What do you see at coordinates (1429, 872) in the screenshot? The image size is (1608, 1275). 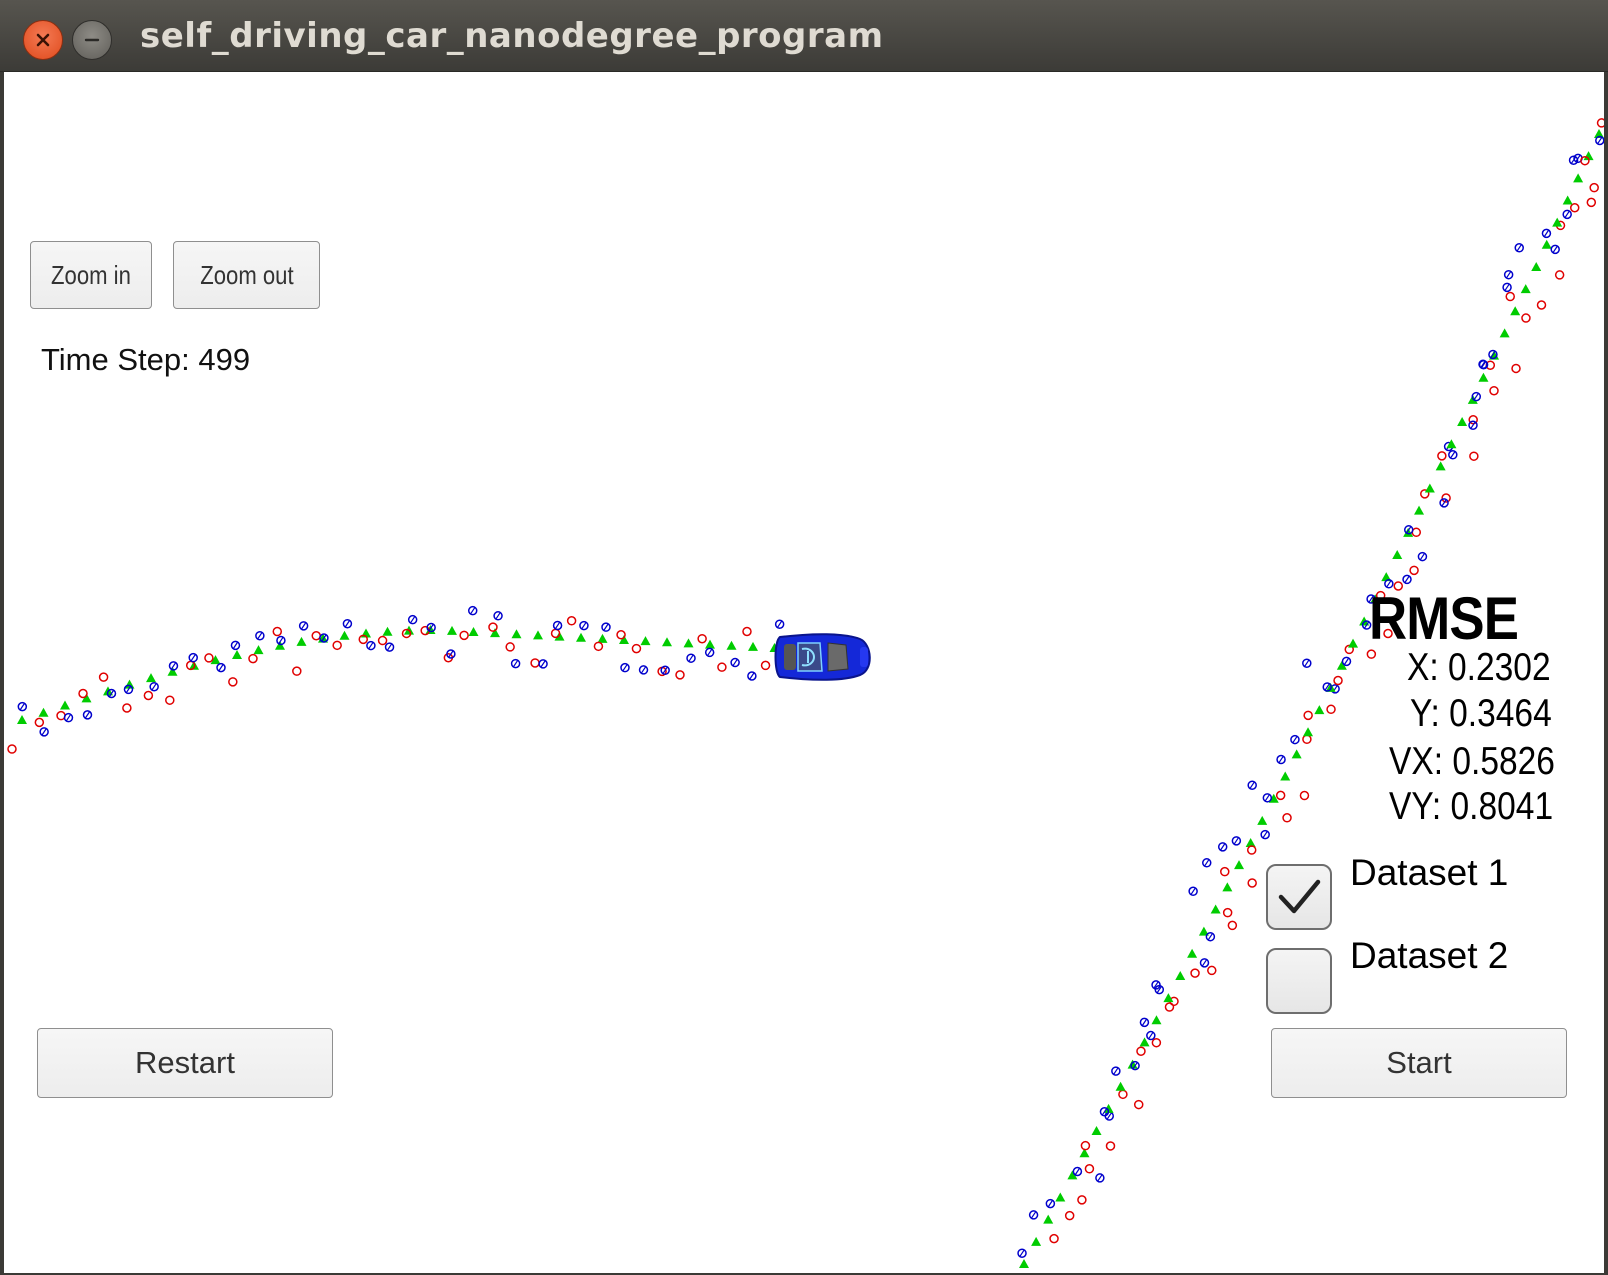 I see `dataset-1-label: Dataset 1` at bounding box center [1429, 872].